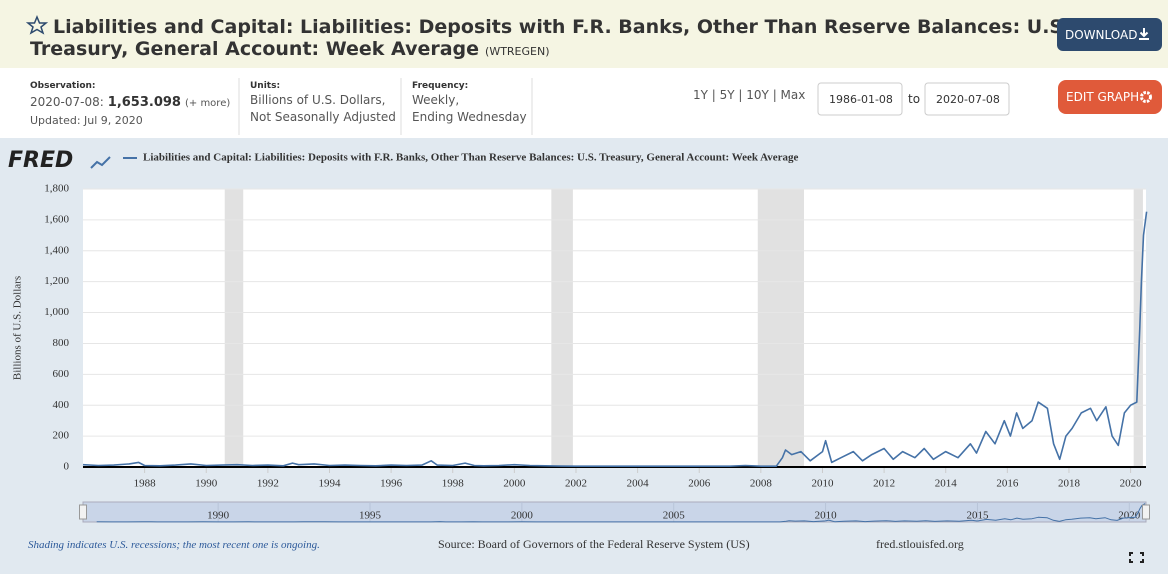  Describe the element at coordinates (914, 99) in the screenshot. I see `to-label: to` at that location.